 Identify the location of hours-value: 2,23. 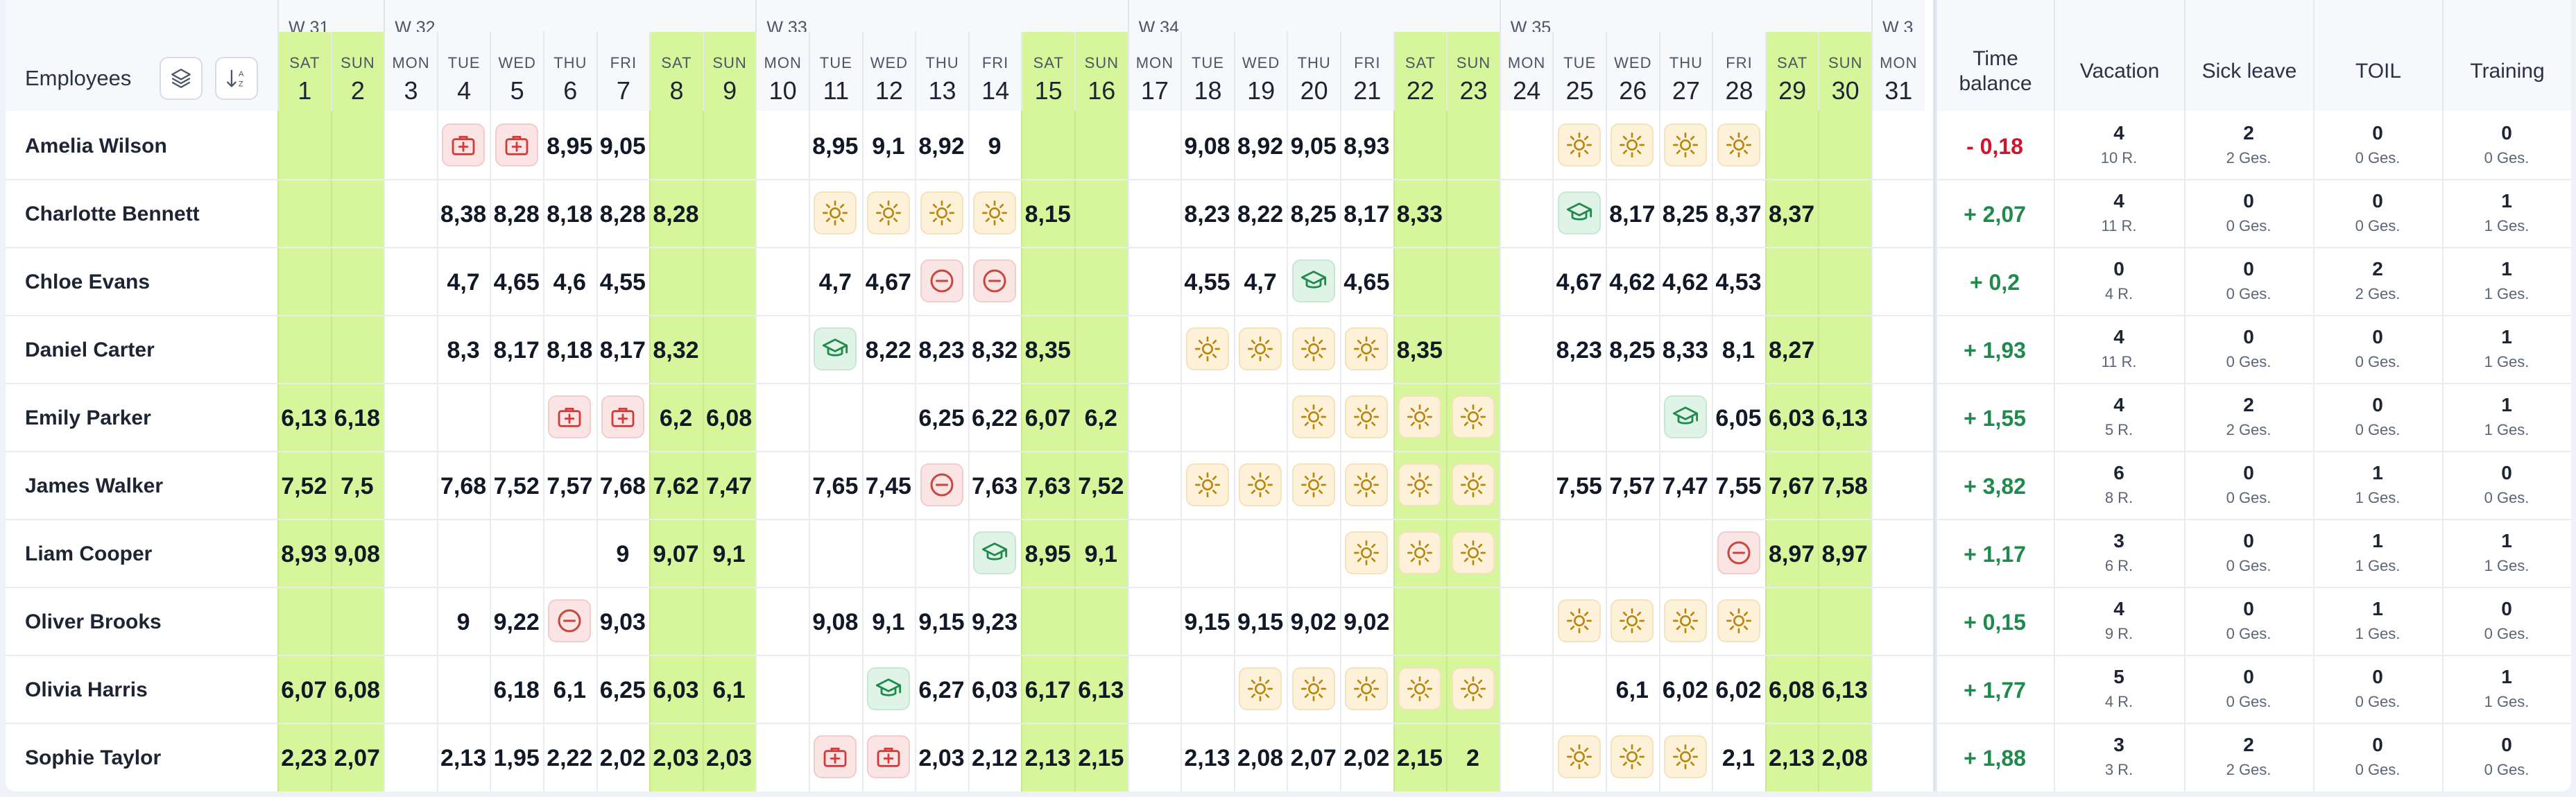
(304, 758).